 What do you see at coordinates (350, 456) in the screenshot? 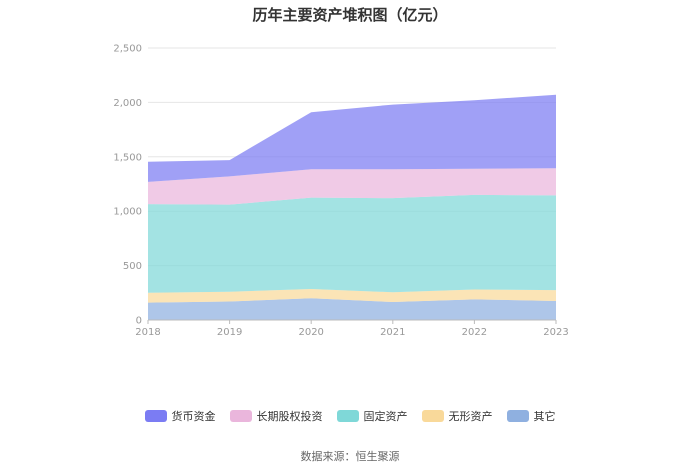
I see `data-source: 数据来源：恒生聚源` at bounding box center [350, 456].